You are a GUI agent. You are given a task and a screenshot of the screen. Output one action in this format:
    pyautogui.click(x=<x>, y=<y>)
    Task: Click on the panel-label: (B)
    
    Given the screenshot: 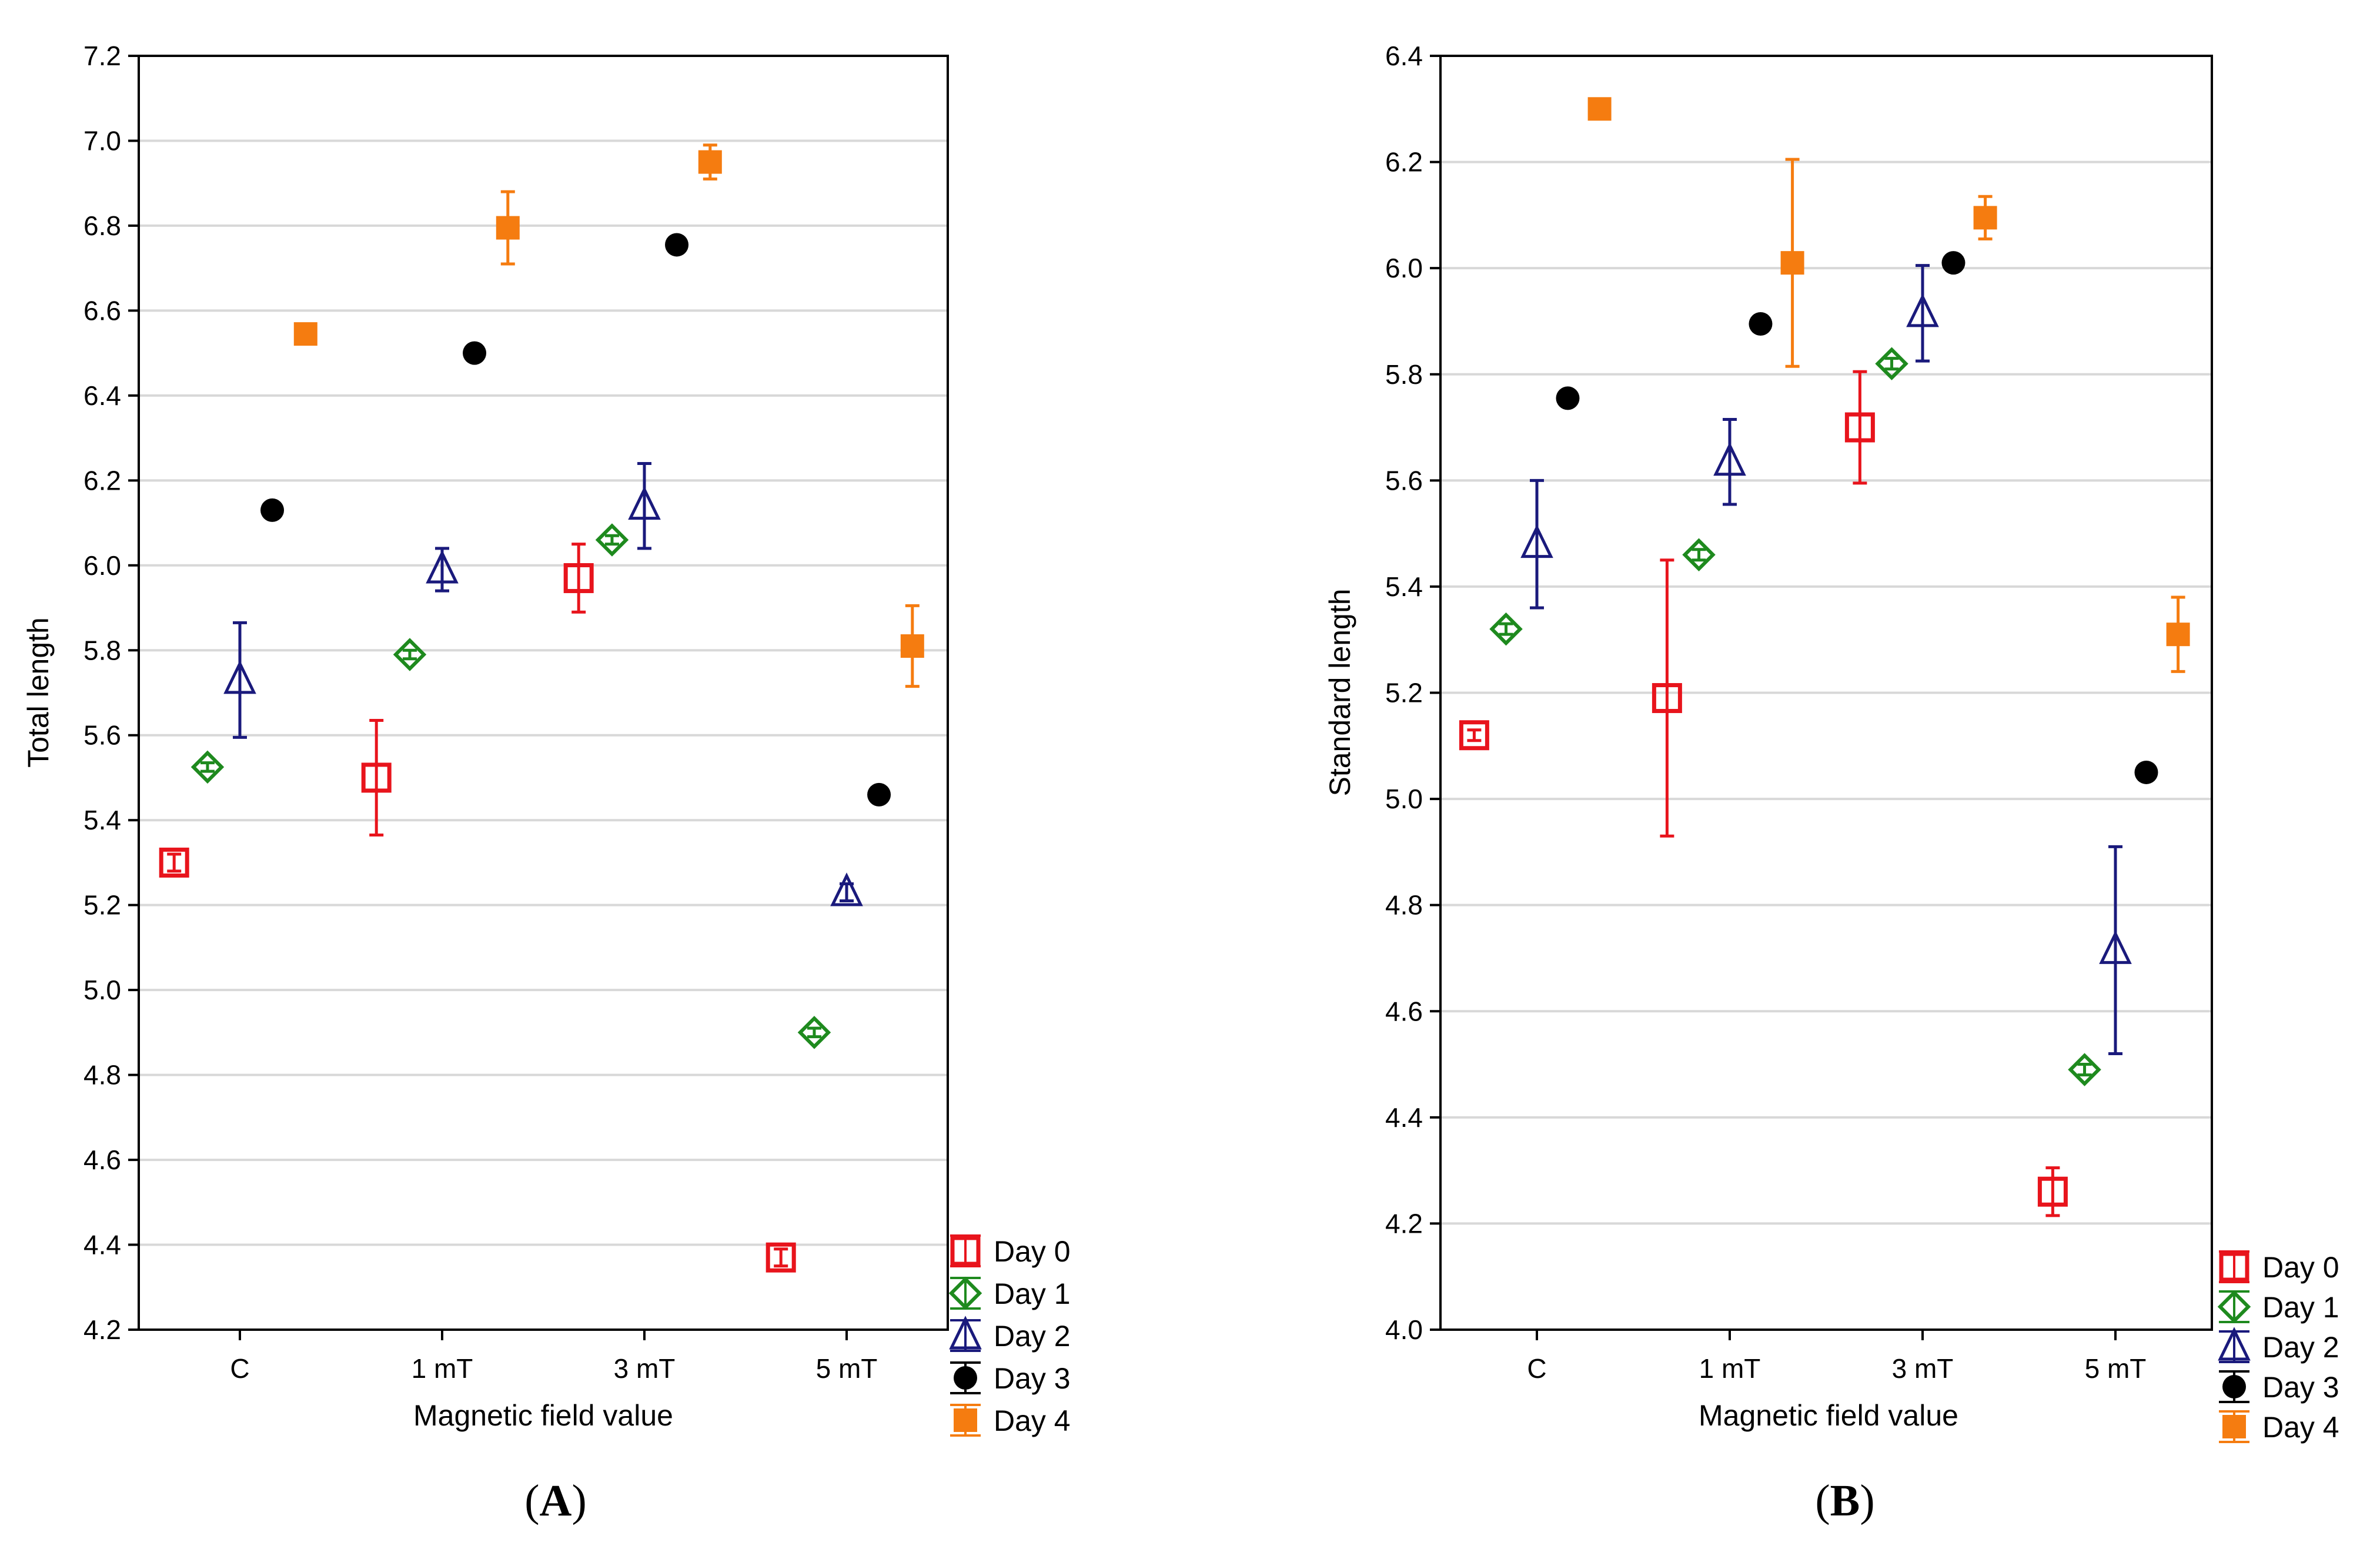 What is the action you would take?
    pyautogui.click(x=1844, y=1501)
    